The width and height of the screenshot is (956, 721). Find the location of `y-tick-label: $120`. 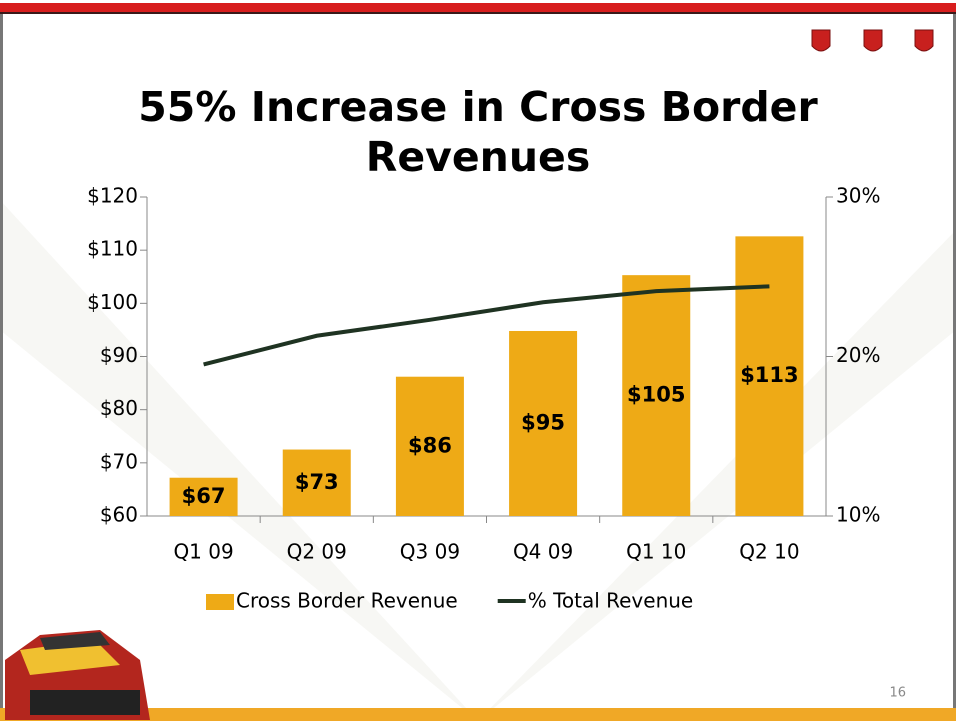

y-tick-label: $120 is located at coordinates (112, 196).